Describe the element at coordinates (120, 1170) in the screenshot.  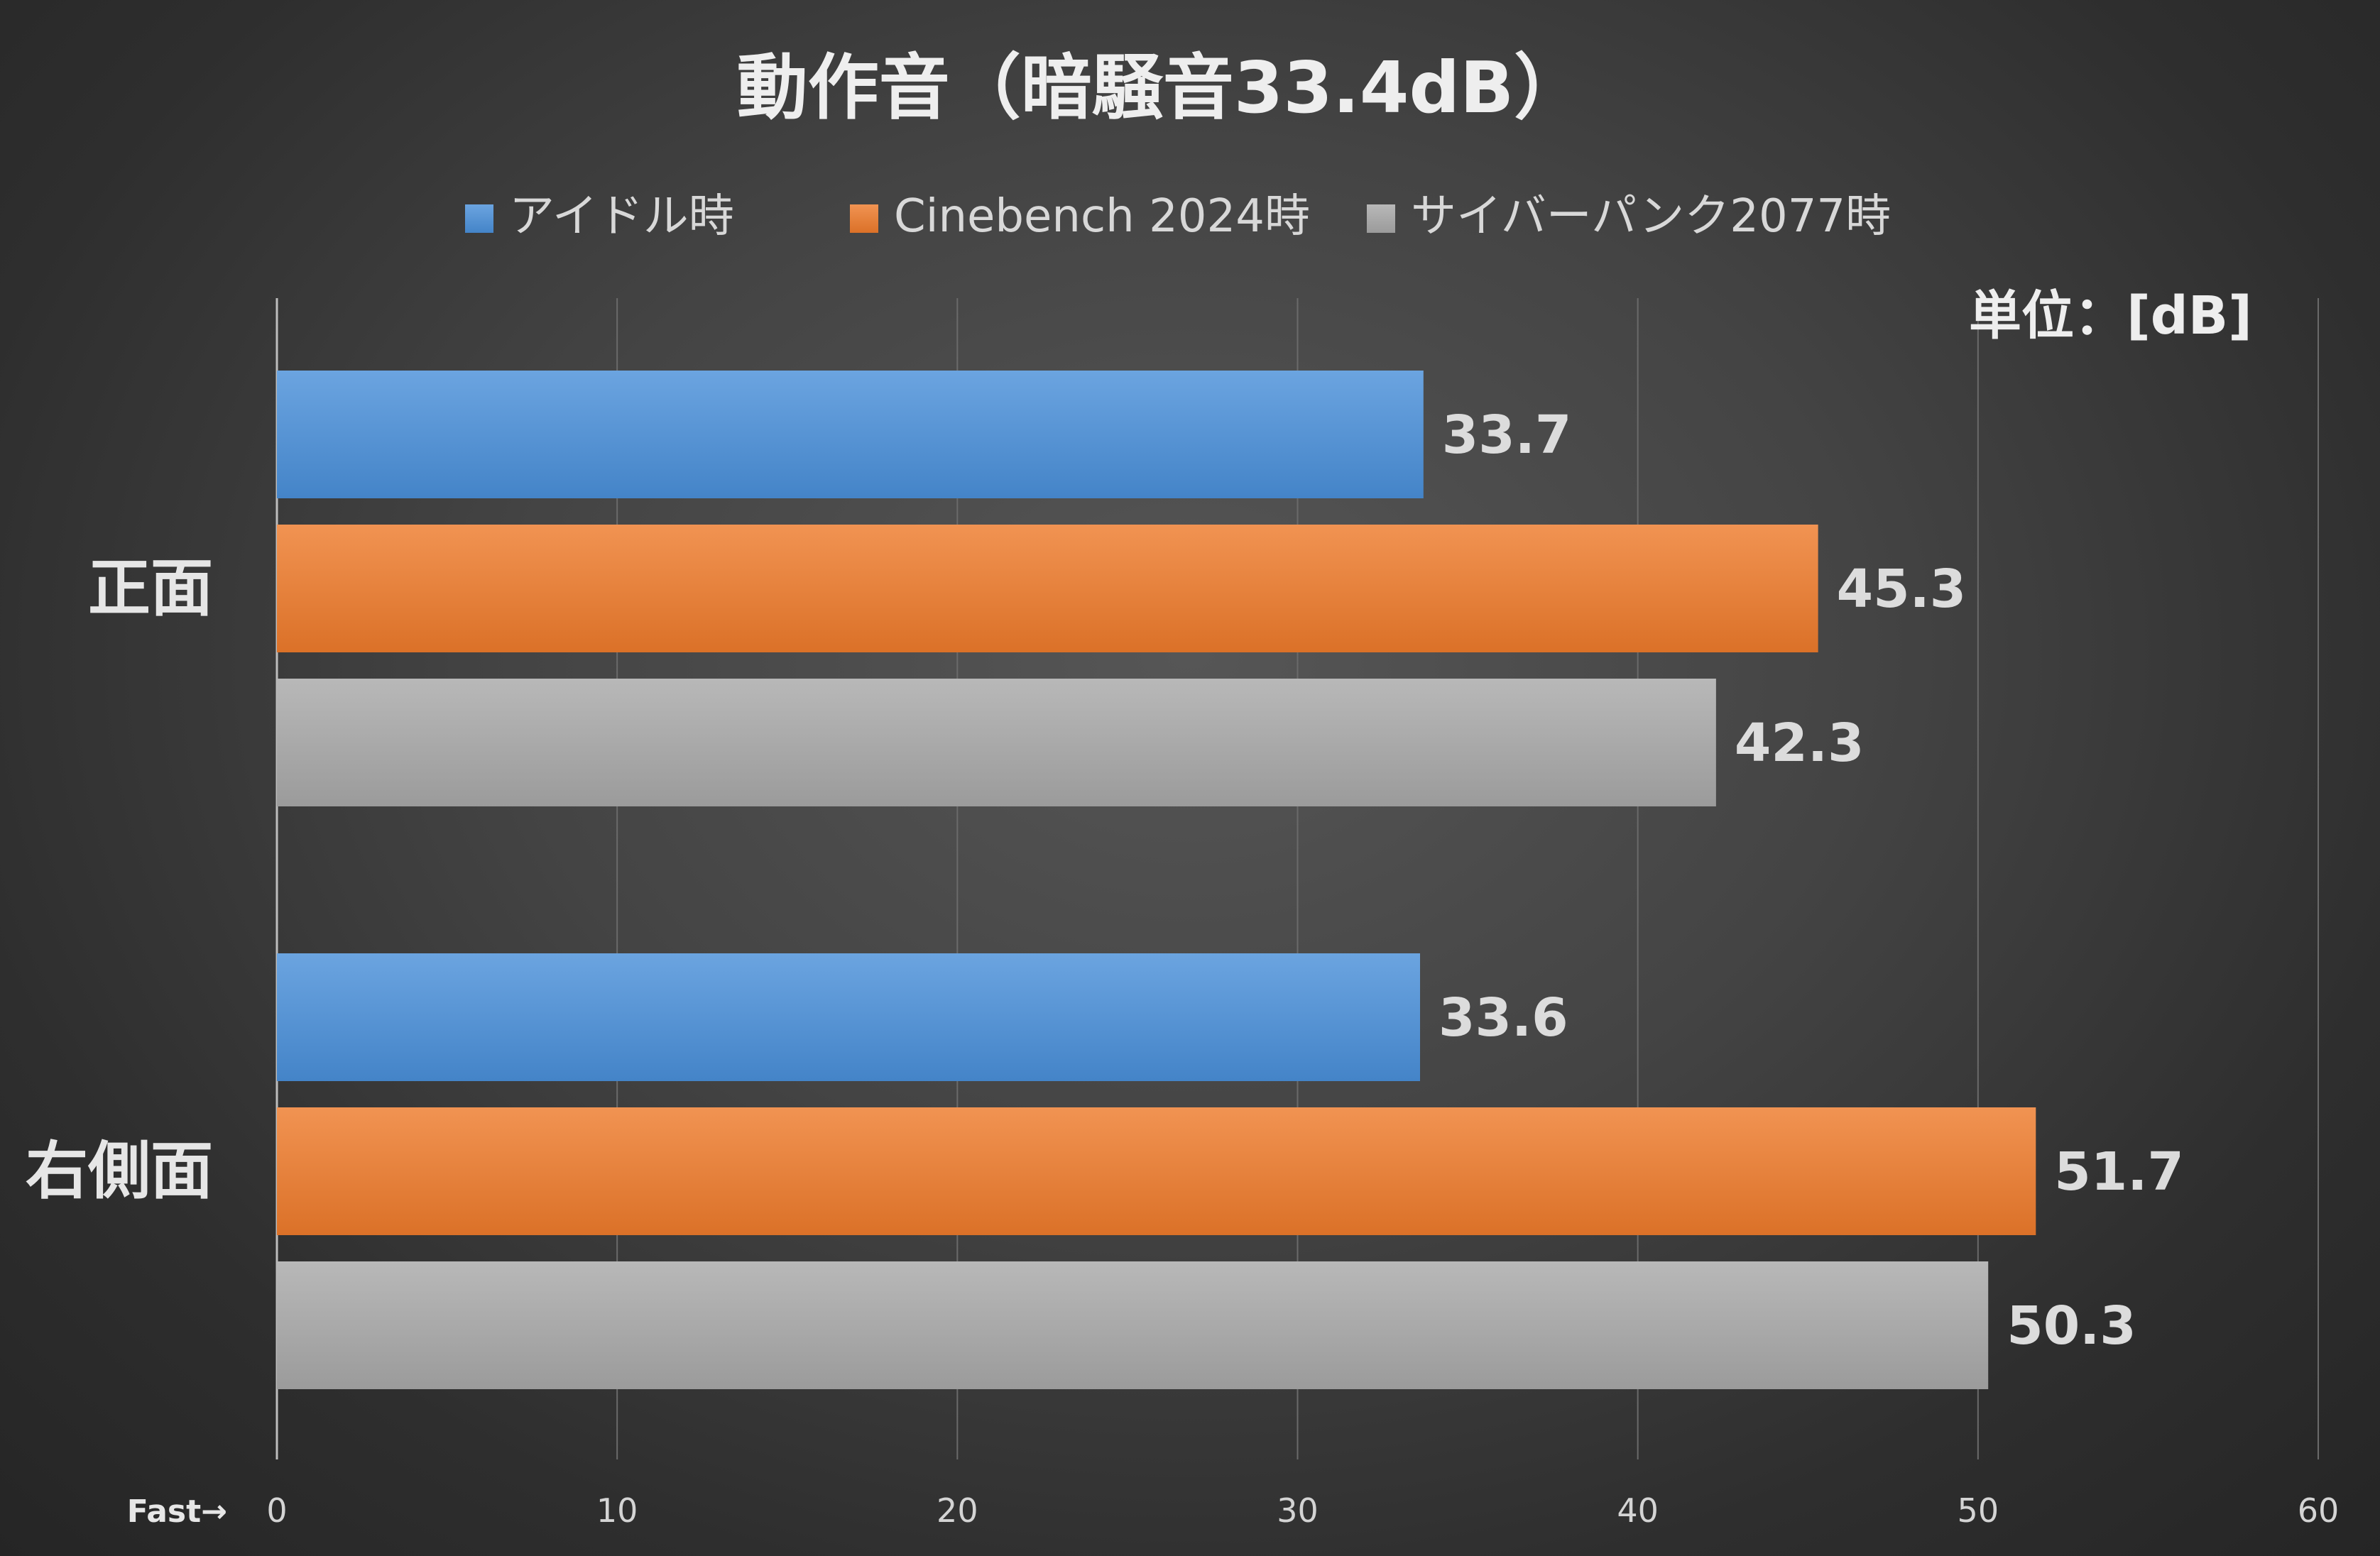
I see `category-label-1: 右側面` at that location.